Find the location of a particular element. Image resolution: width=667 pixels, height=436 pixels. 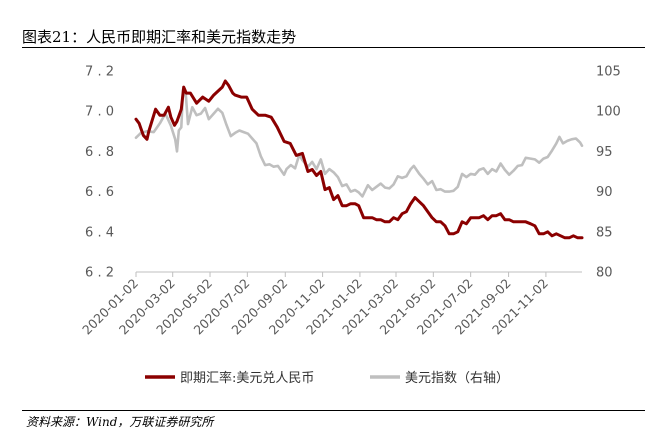

right-tick-label: 100 is located at coordinates (608, 112).